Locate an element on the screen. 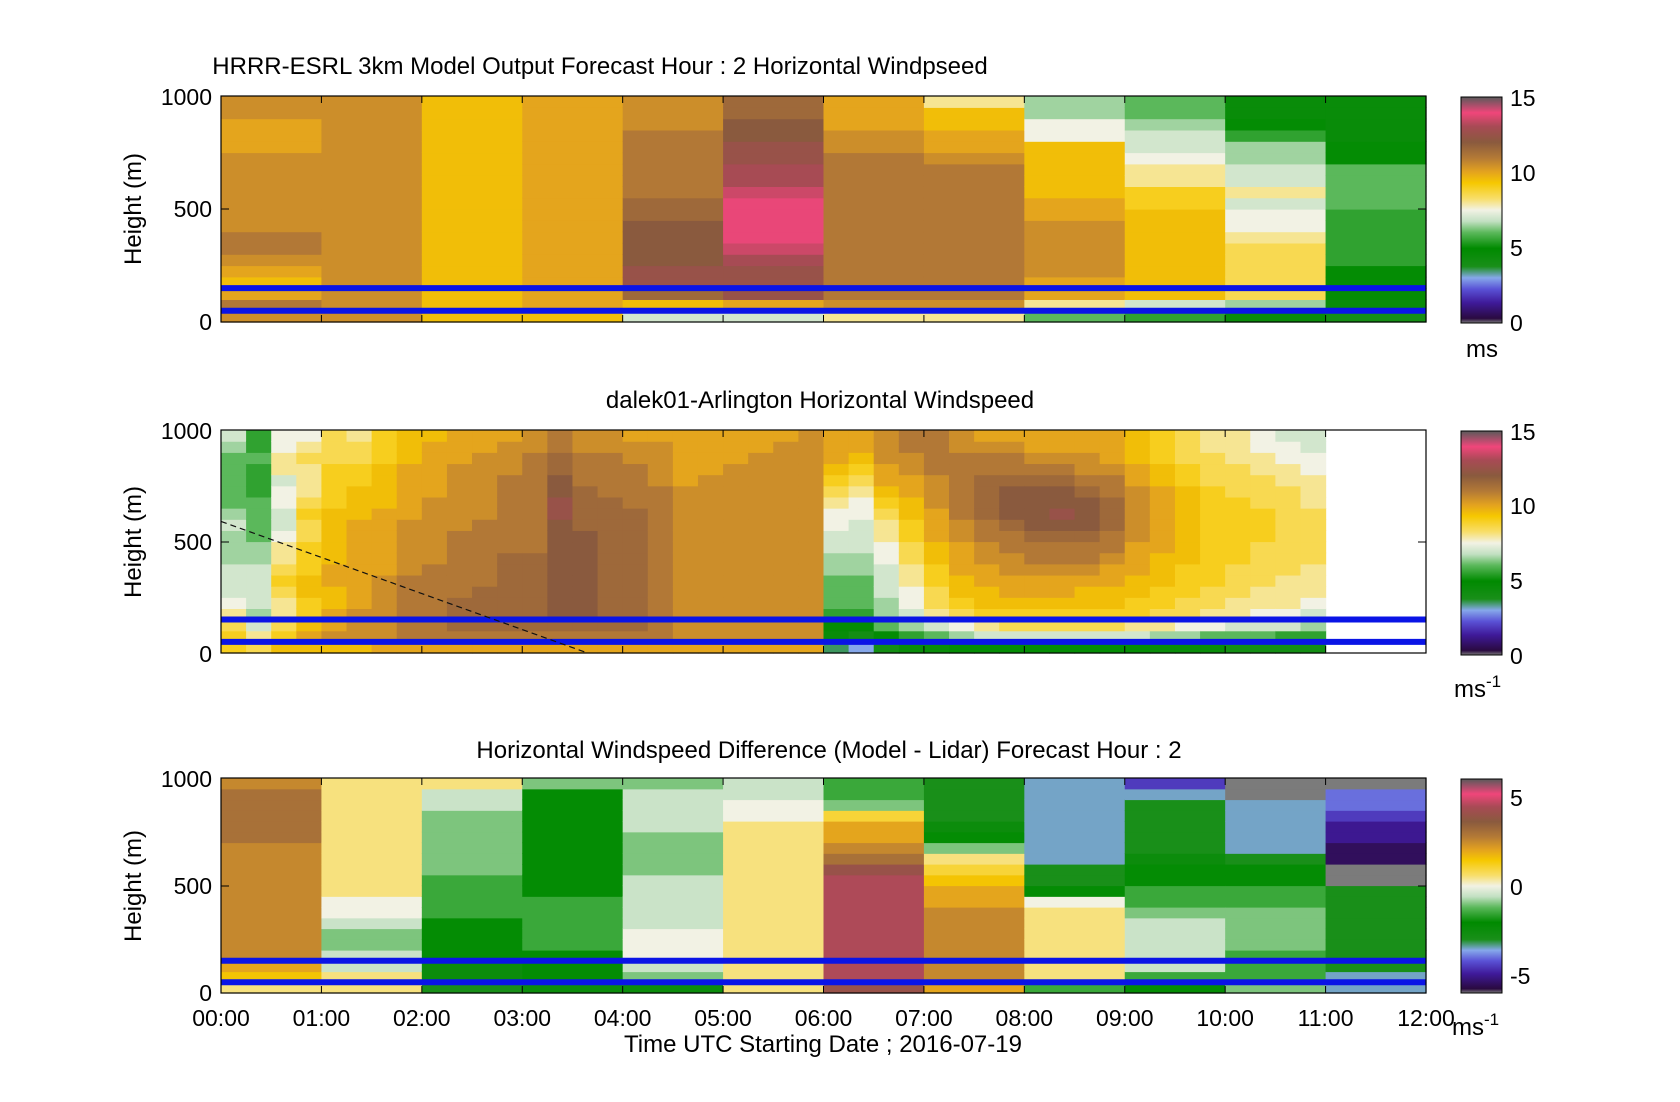 The image size is (1680, 1102). panel-difference-cbar-tick-neg5: -5 is located at coordinates (1520, 976).